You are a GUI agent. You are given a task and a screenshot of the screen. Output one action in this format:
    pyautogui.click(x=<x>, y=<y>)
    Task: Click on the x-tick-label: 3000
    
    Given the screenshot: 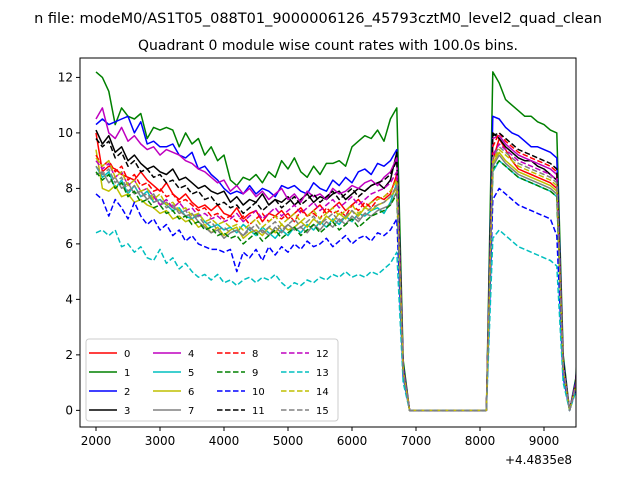 What is the action you would take?
    pyautogui.click(x=160, y=441)
    